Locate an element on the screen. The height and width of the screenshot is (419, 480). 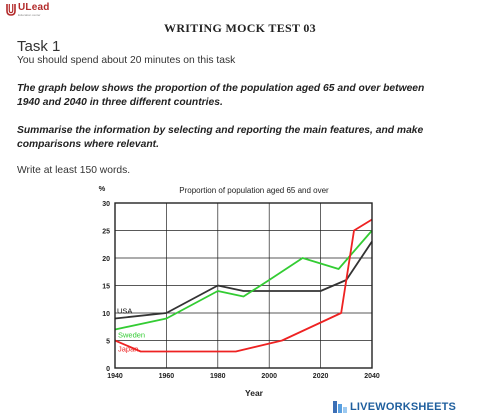
liveworksheets-icon is located at coordinates (340, 407).